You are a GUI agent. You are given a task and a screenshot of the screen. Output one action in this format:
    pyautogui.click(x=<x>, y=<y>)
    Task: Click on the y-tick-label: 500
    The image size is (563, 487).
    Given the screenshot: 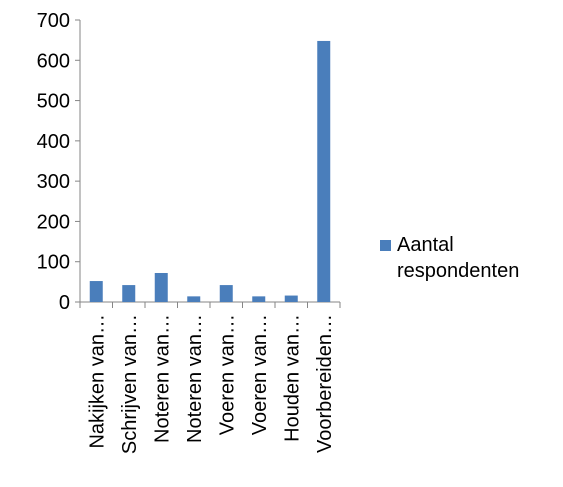 What is the action you would take?
    pyautogui.click(x=53, y=102)
    